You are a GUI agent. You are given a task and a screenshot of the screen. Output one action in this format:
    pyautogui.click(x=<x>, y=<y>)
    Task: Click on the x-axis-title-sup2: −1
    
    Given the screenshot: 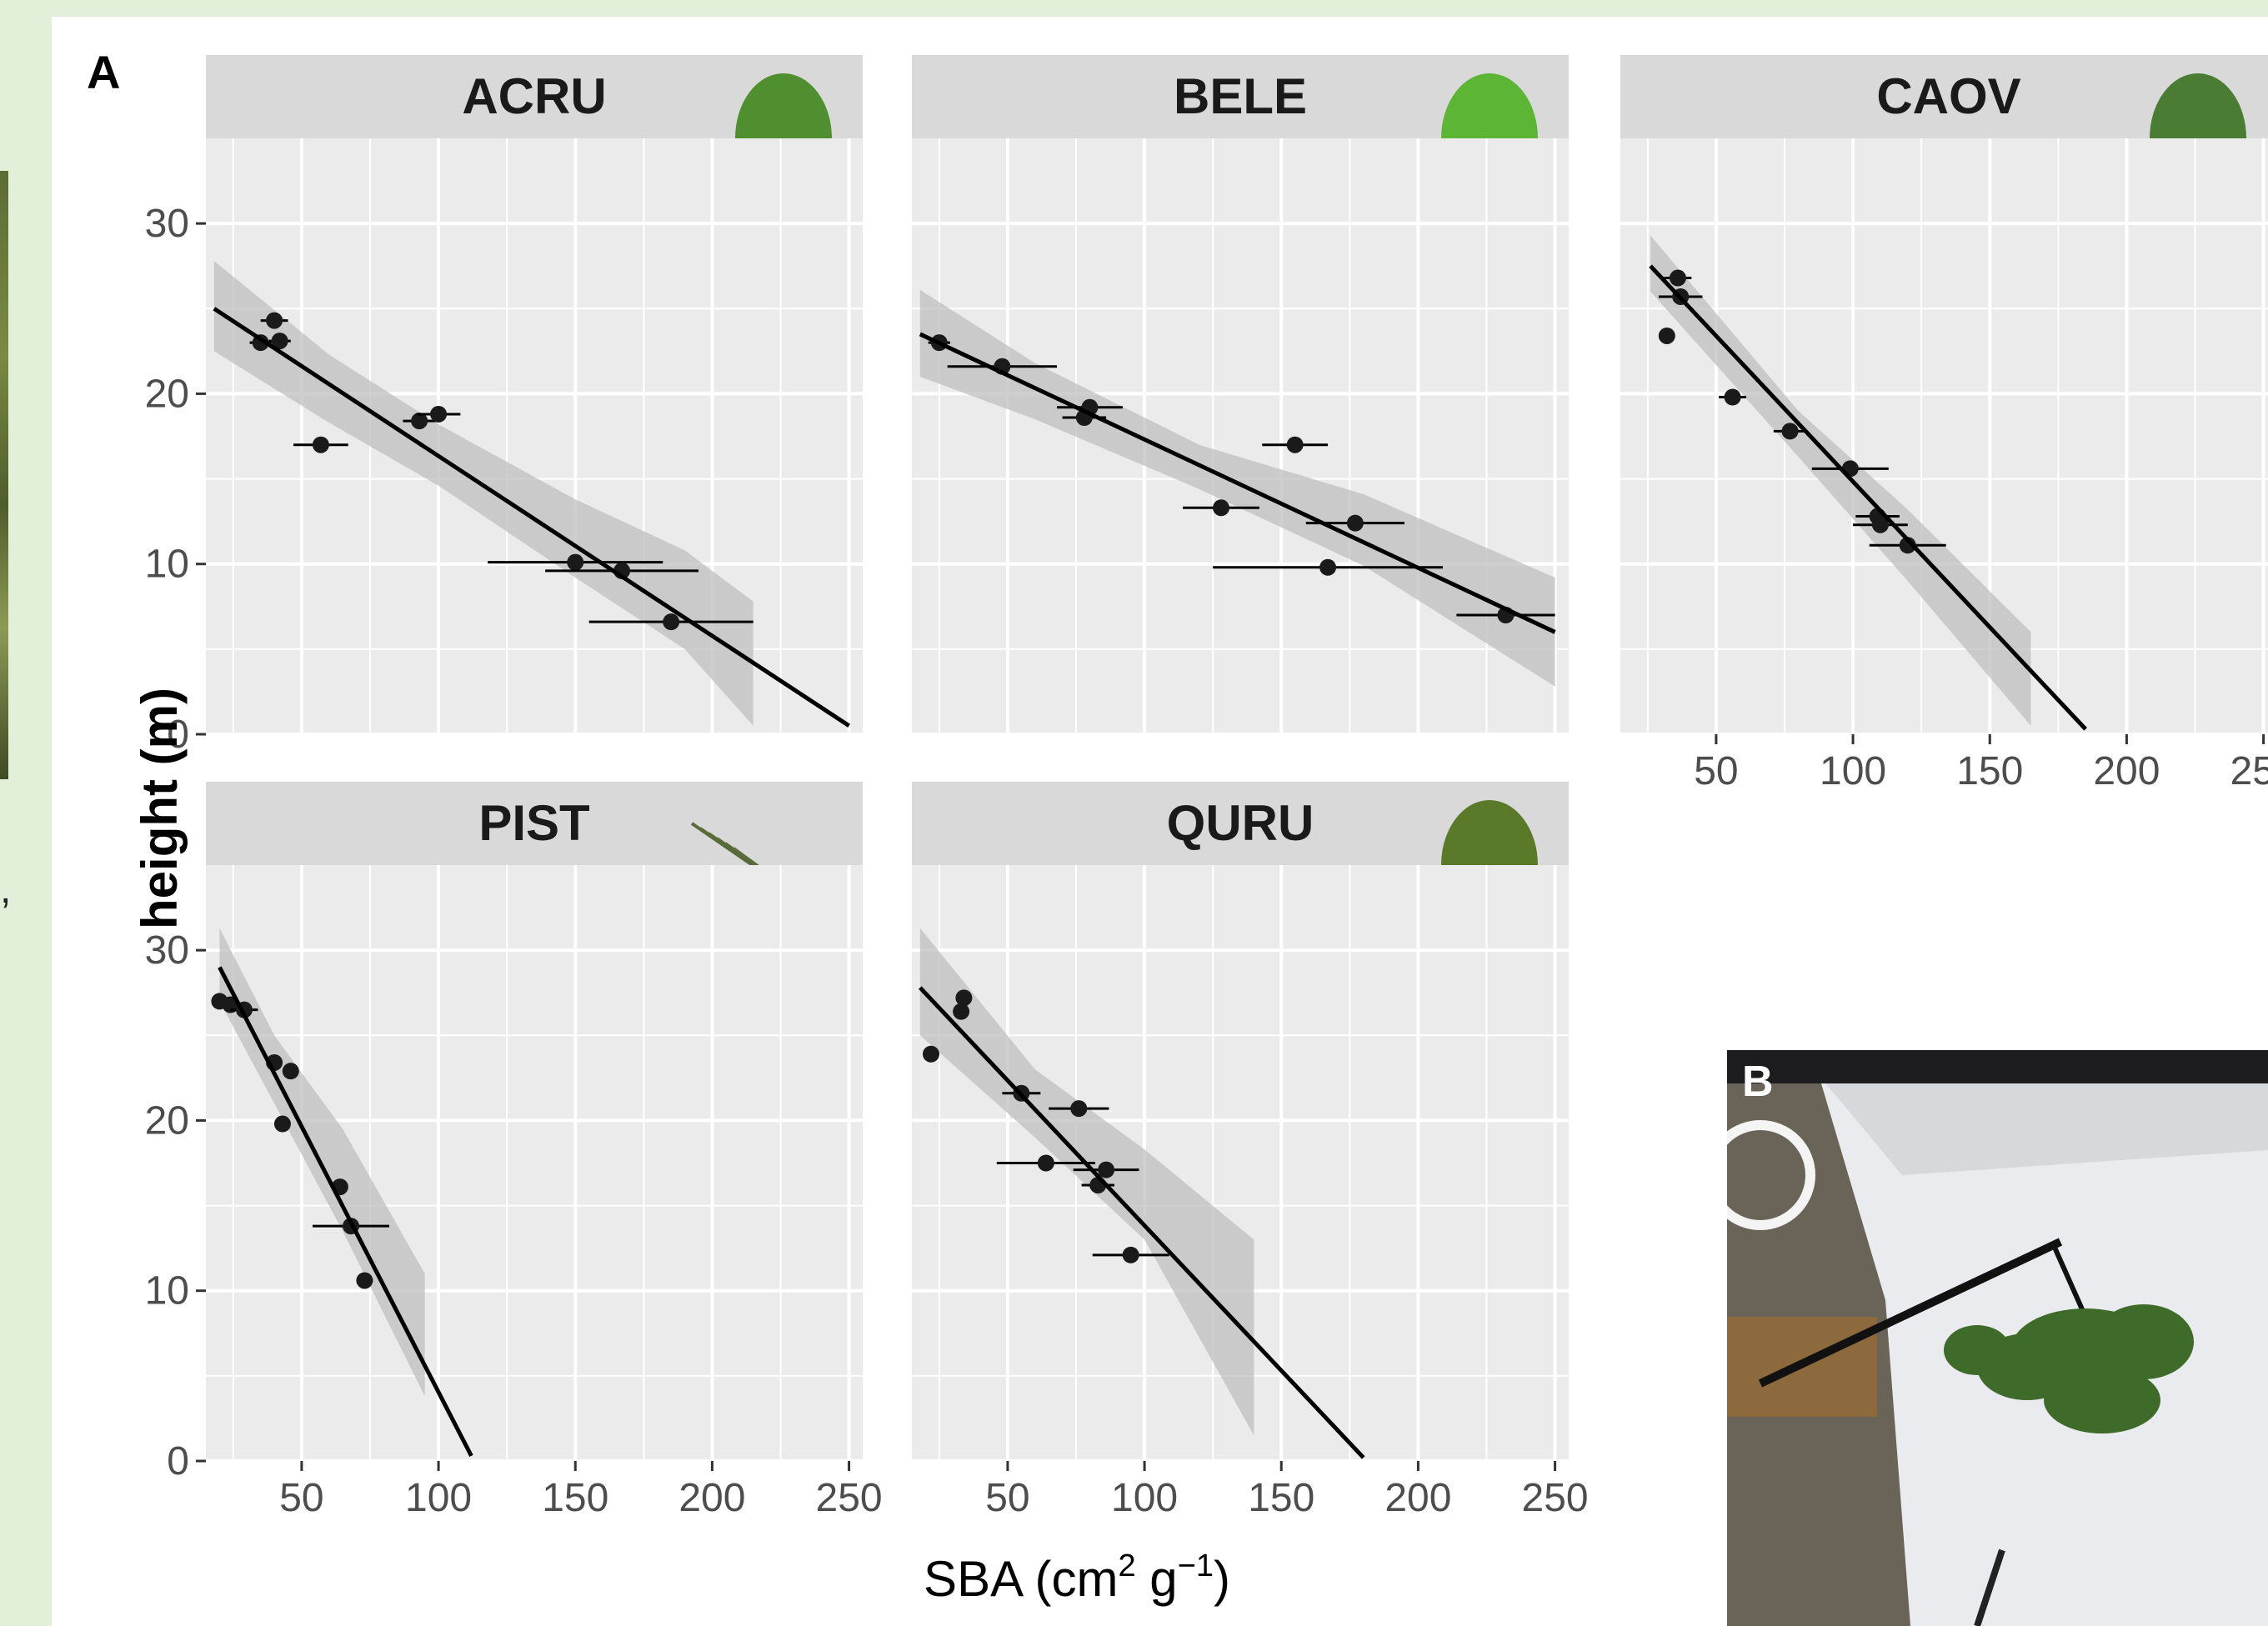 What is the action you would take?
    pyautogui.click(x=1196, y=1565)
    